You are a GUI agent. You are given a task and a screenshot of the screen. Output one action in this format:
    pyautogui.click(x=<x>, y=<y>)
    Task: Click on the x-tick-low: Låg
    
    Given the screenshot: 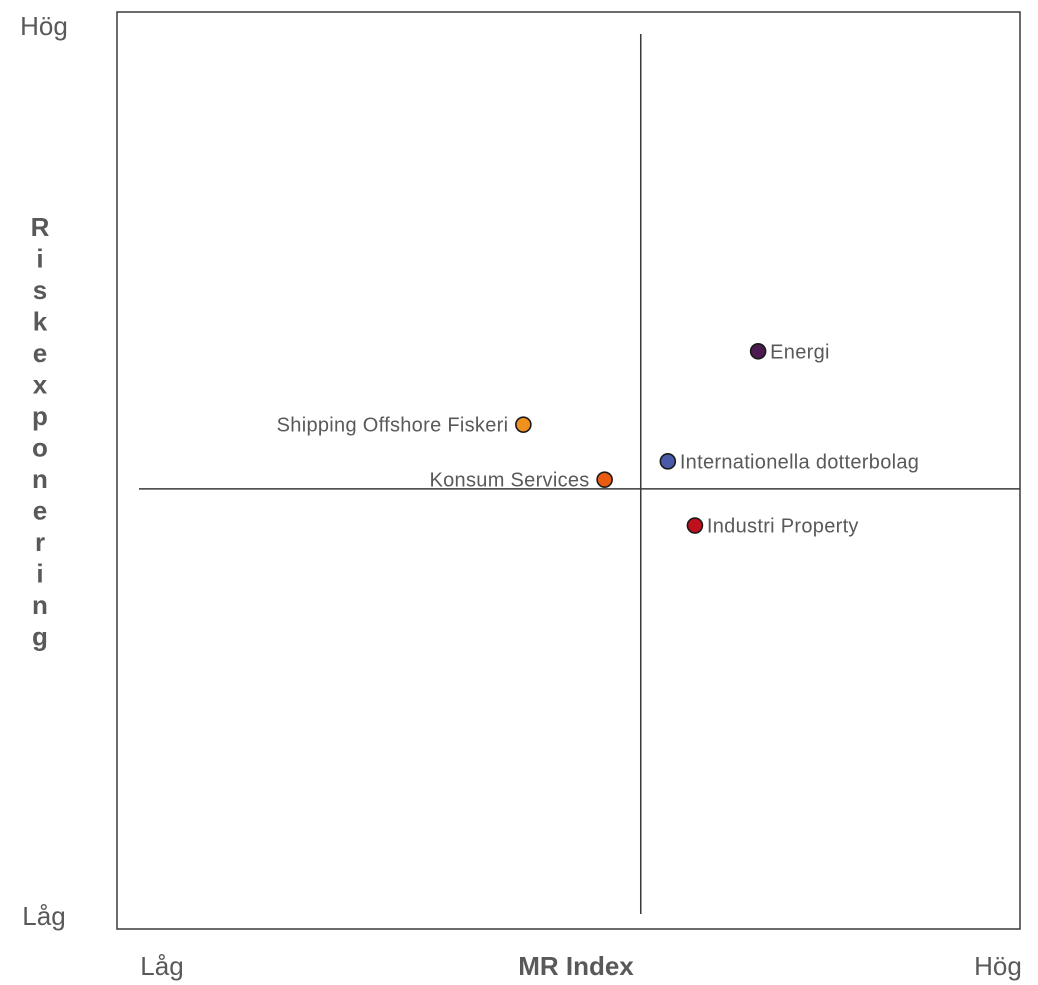 What is the action you would take?
    pyautogui.click(x=161, y=966)
    